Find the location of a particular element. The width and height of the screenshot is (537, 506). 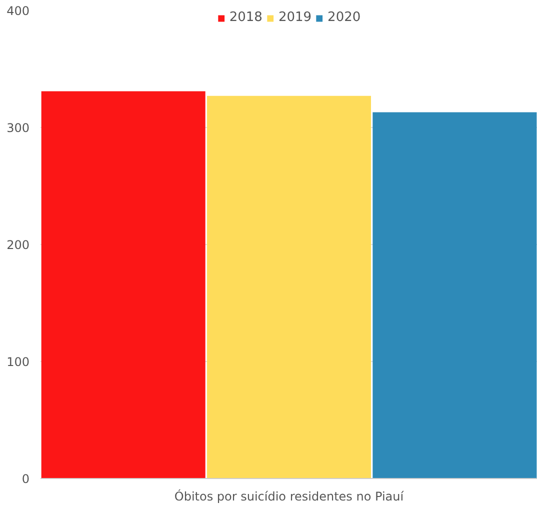

legend-label: 2019 is located at coordinates (295, 17).